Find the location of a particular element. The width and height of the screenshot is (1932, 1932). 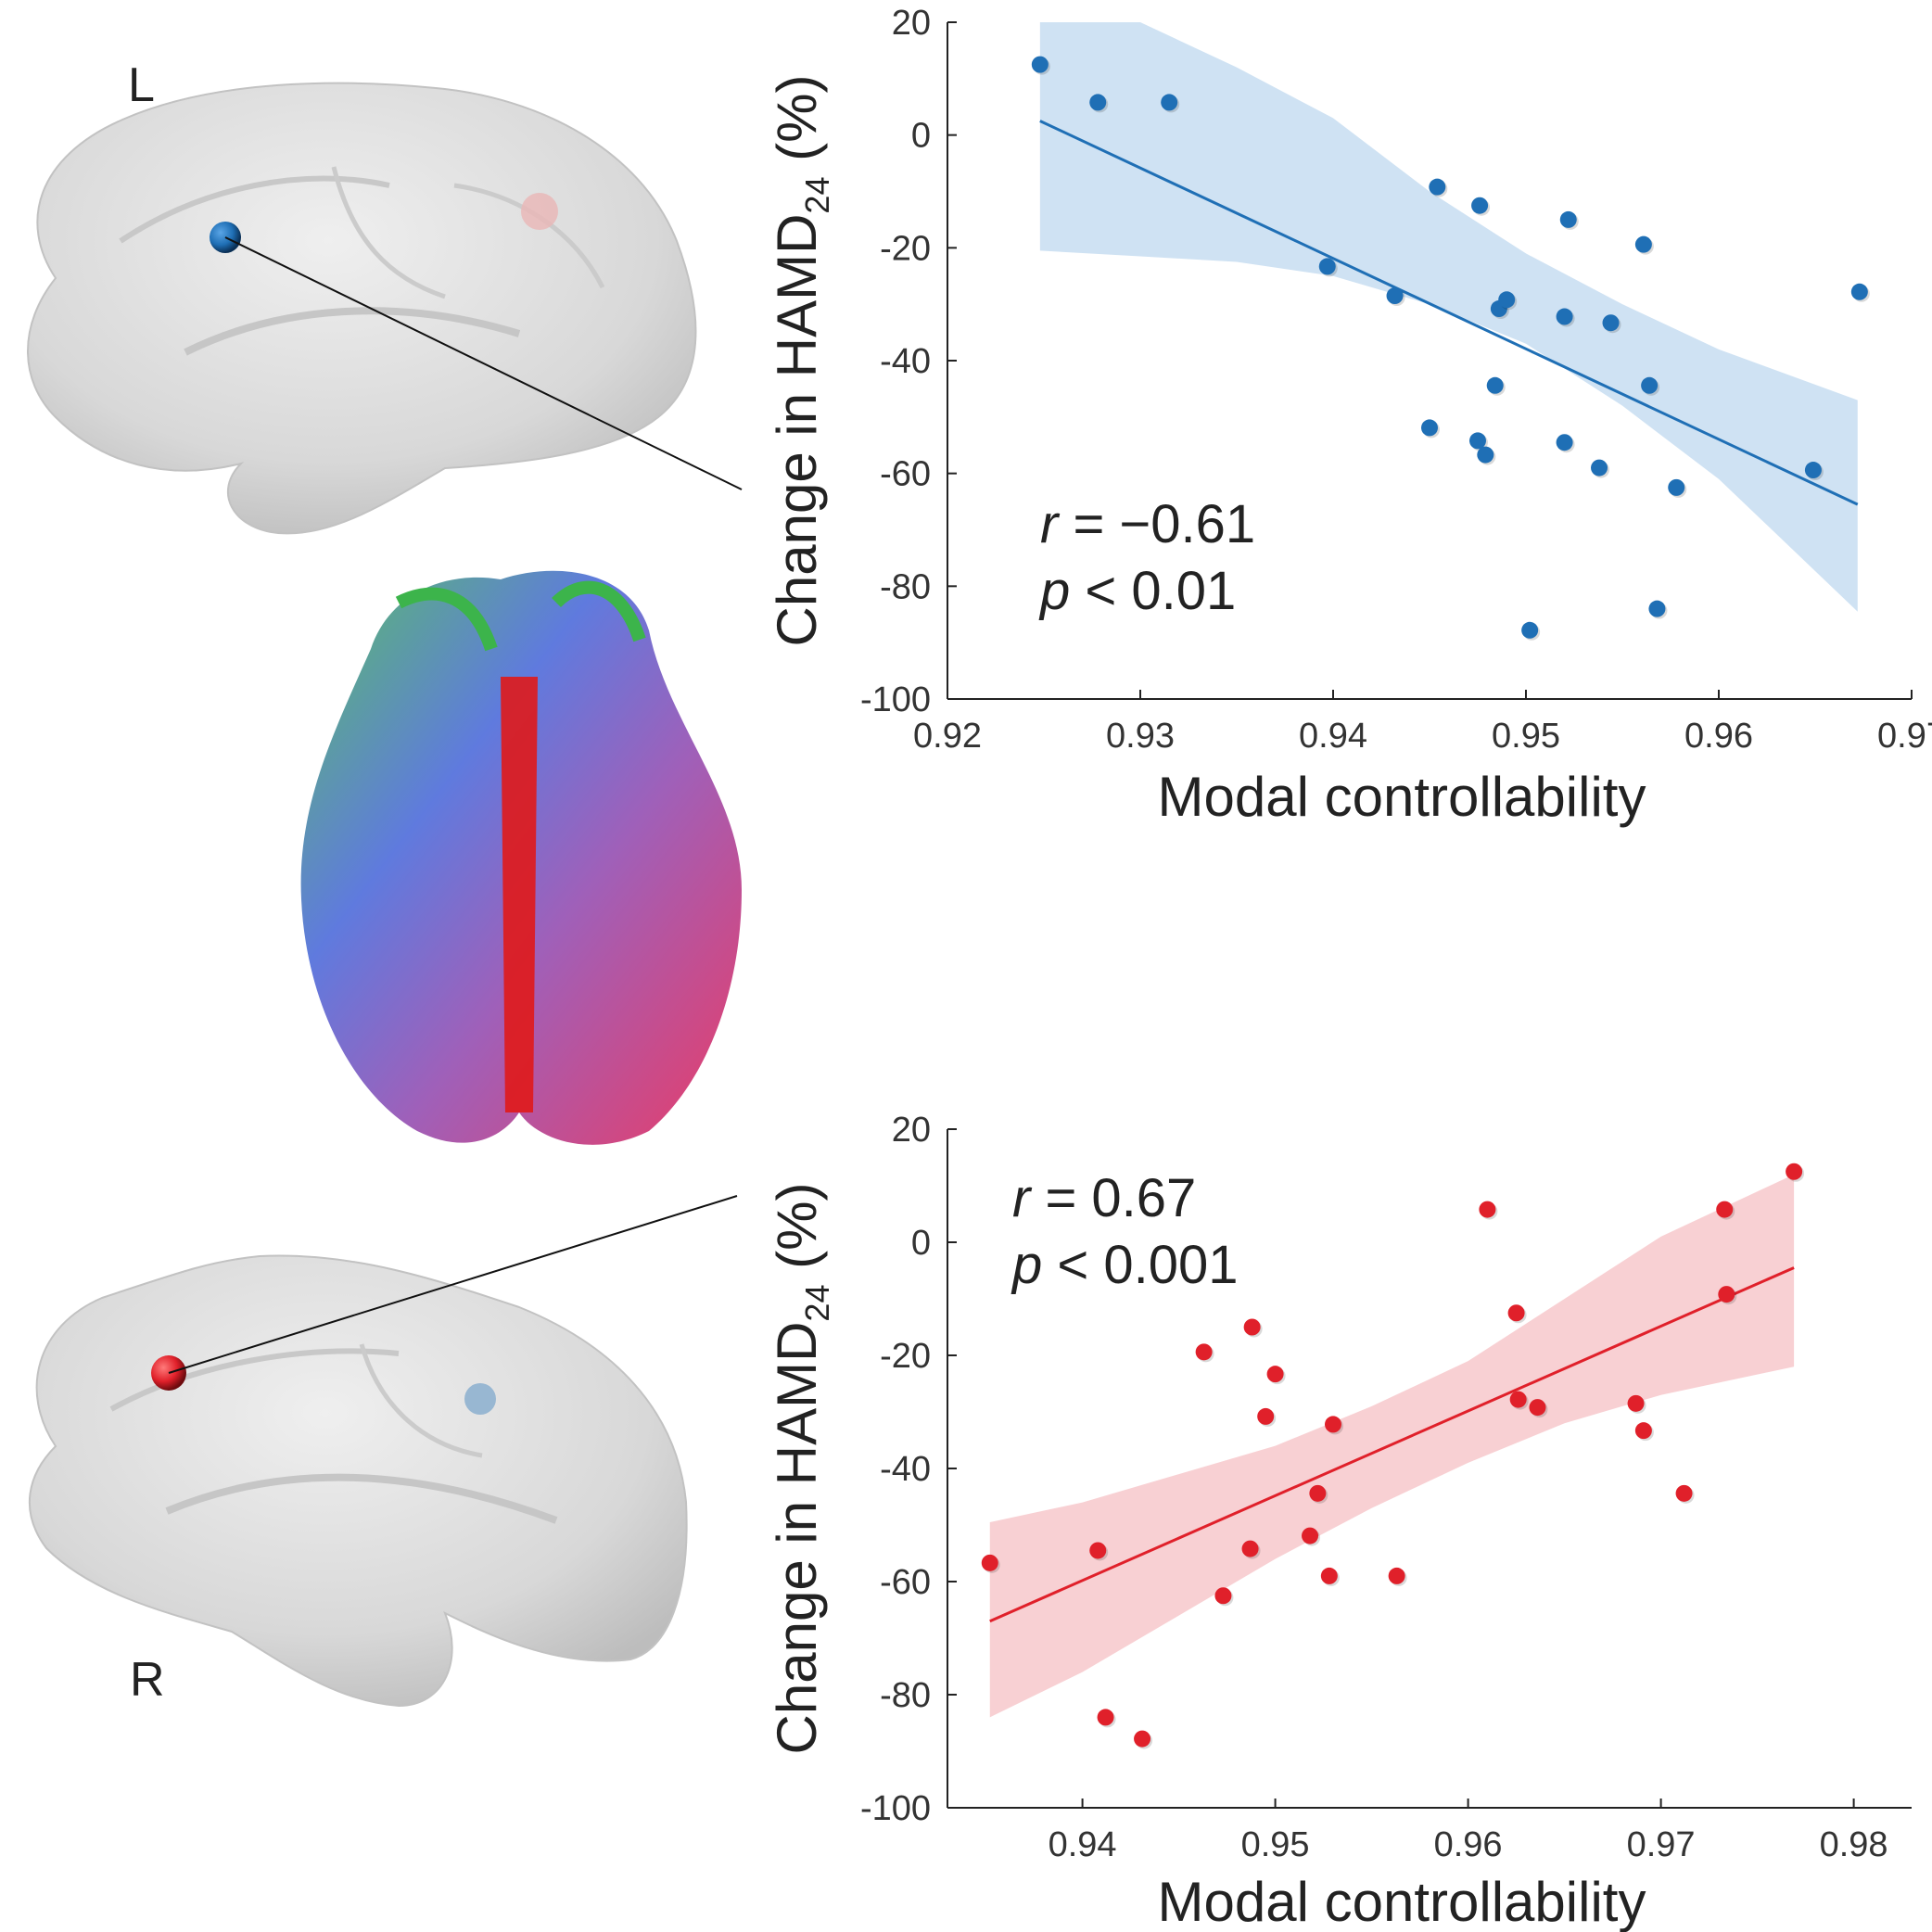

blue-node-marker is located at coordinates (225, 237).